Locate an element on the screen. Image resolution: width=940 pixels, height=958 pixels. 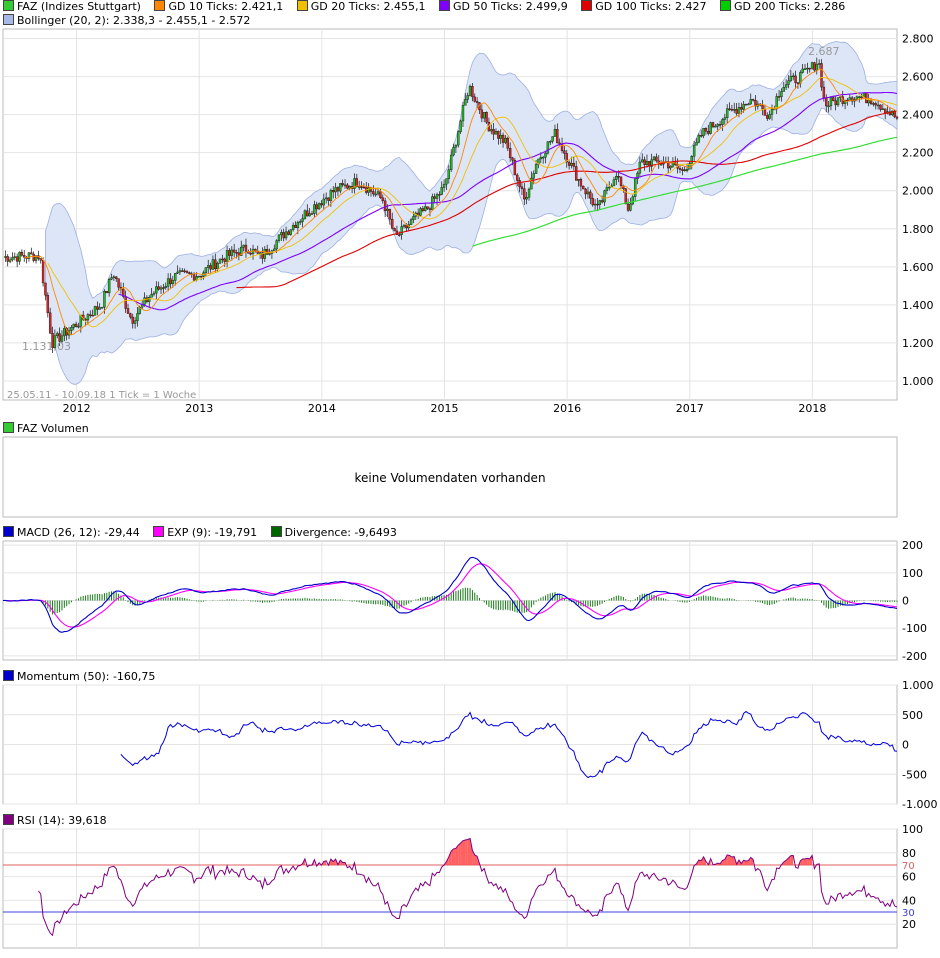
high-annotation: 2.687 is located at coordinates (824, 51).